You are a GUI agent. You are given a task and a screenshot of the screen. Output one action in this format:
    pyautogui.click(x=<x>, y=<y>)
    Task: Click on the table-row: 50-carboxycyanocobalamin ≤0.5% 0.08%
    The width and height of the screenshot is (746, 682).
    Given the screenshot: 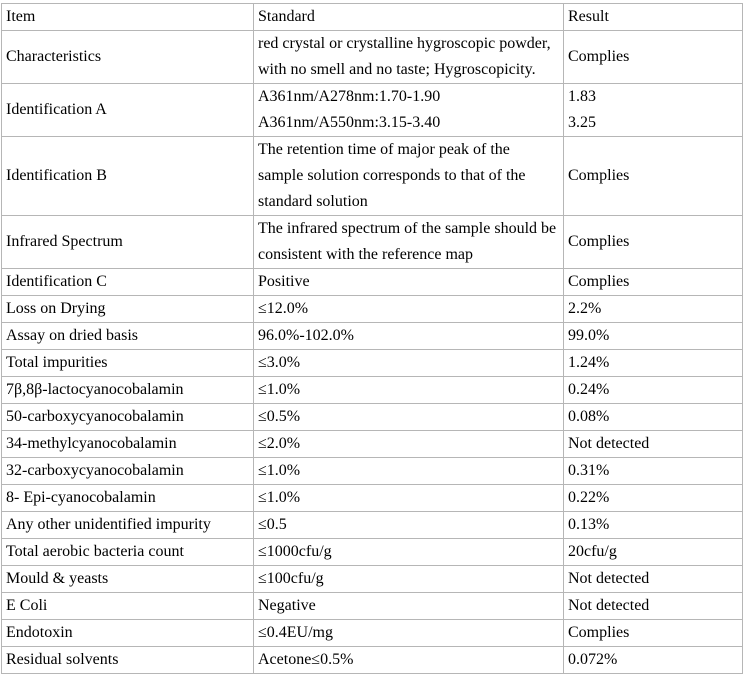 What is the action you would take?
    pyautogui.click(x=372, y=417)
    